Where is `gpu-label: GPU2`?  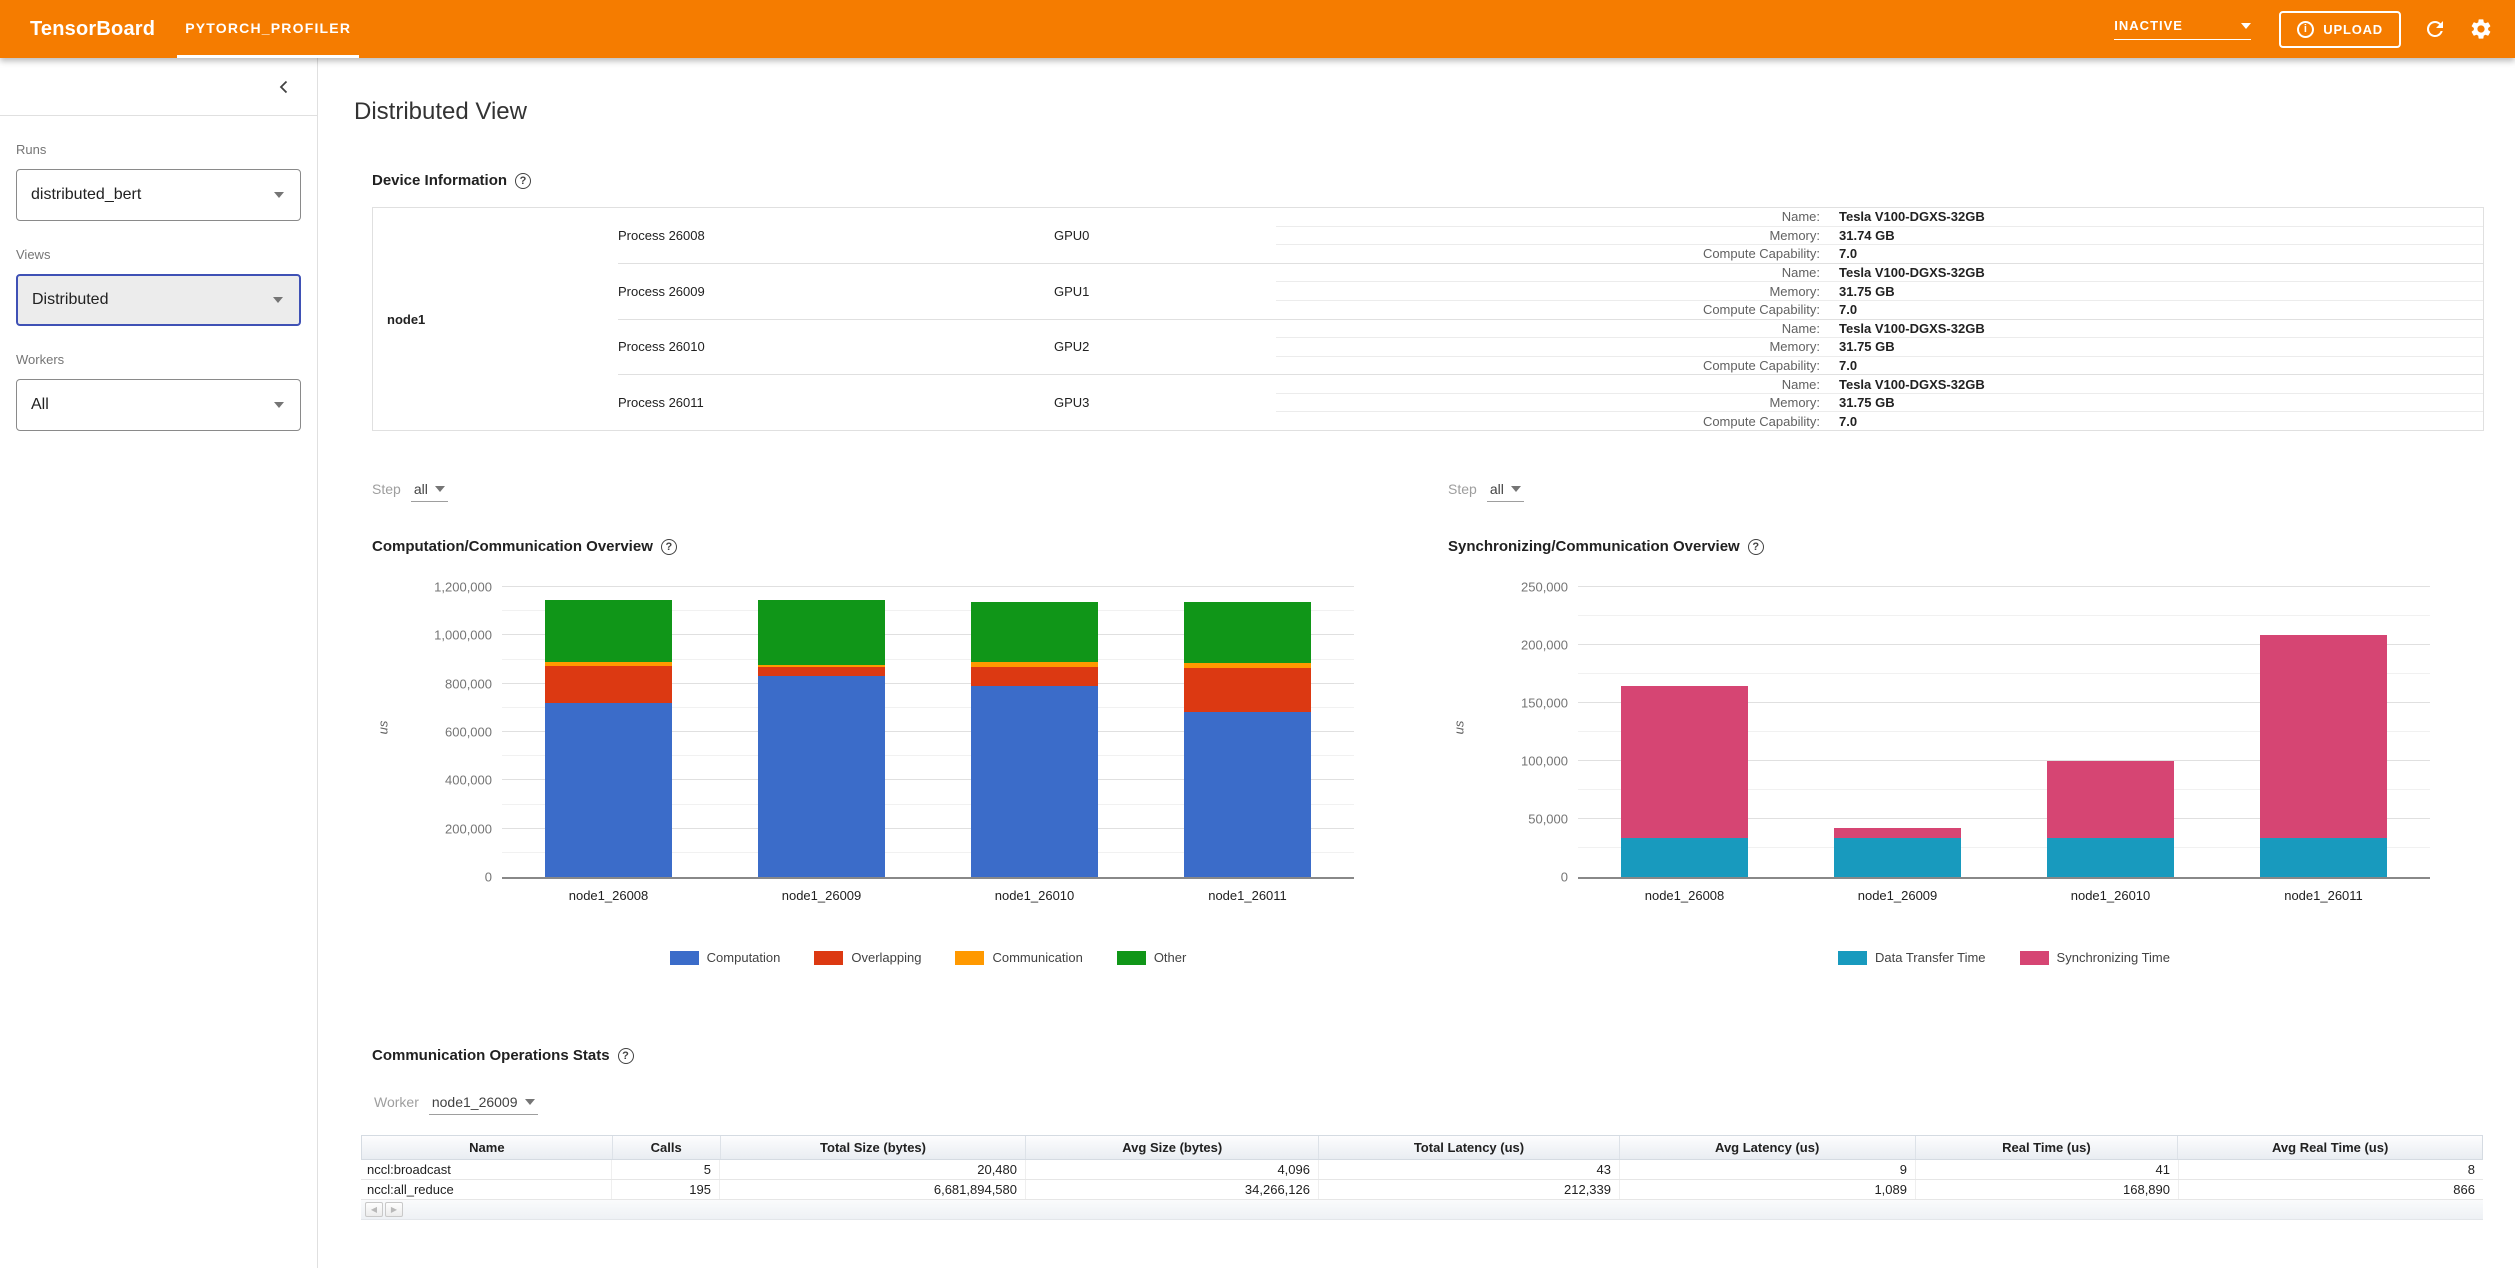 gpu-label: GPU2 is located at coordinates (1072, 347).